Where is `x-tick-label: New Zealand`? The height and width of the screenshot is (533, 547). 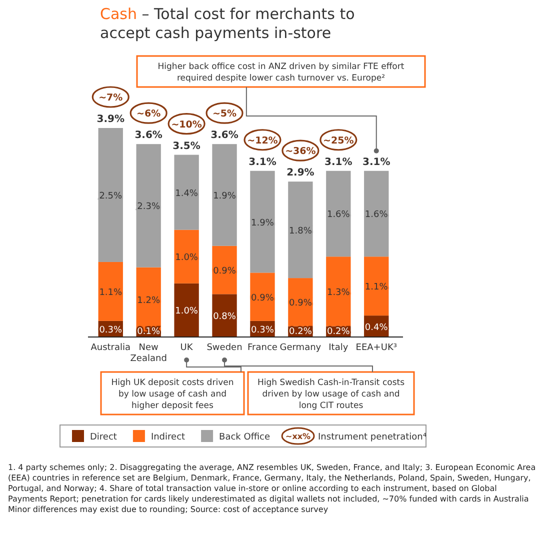
x-tick-label: New Zealand is located at coordinates (148, 353).